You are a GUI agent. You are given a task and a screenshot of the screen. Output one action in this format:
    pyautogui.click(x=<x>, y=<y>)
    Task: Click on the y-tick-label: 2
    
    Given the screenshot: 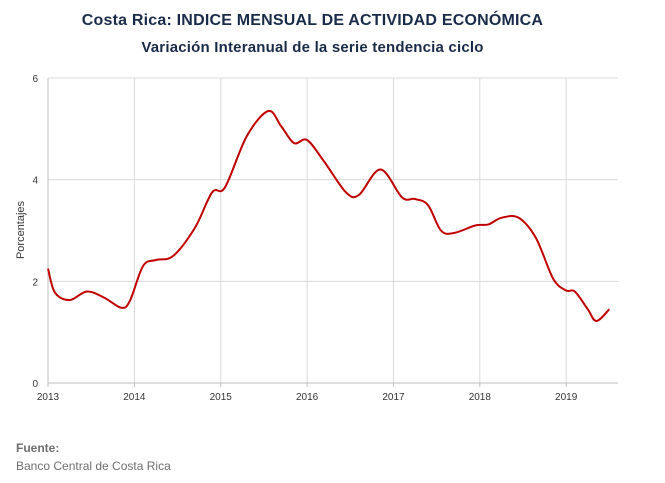 What is the action you would take?
    pyautogui.click(x=35, y=282)
    